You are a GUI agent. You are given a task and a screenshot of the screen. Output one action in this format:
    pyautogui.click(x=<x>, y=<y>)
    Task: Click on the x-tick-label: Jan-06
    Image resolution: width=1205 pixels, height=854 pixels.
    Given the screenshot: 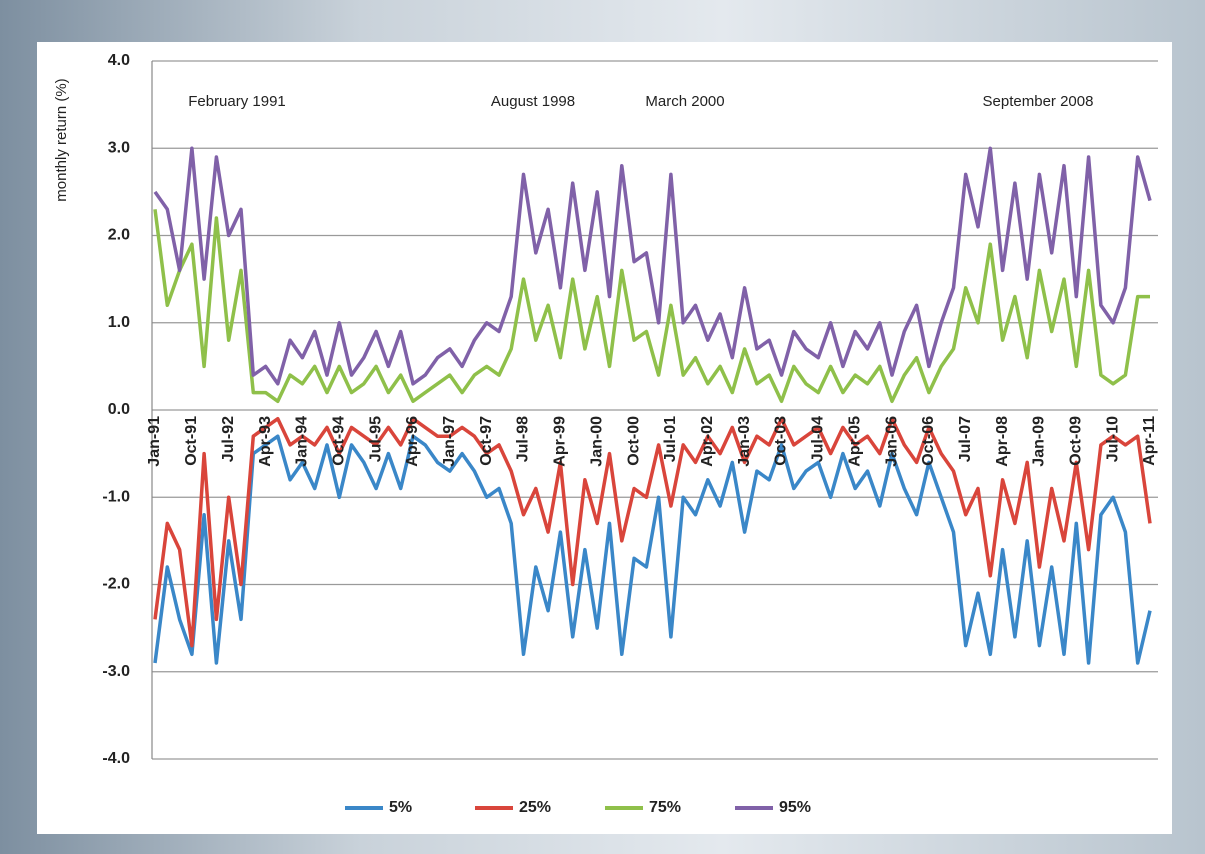 What is the action you would take?
    pyautogui.click(x=891, y=441)
    